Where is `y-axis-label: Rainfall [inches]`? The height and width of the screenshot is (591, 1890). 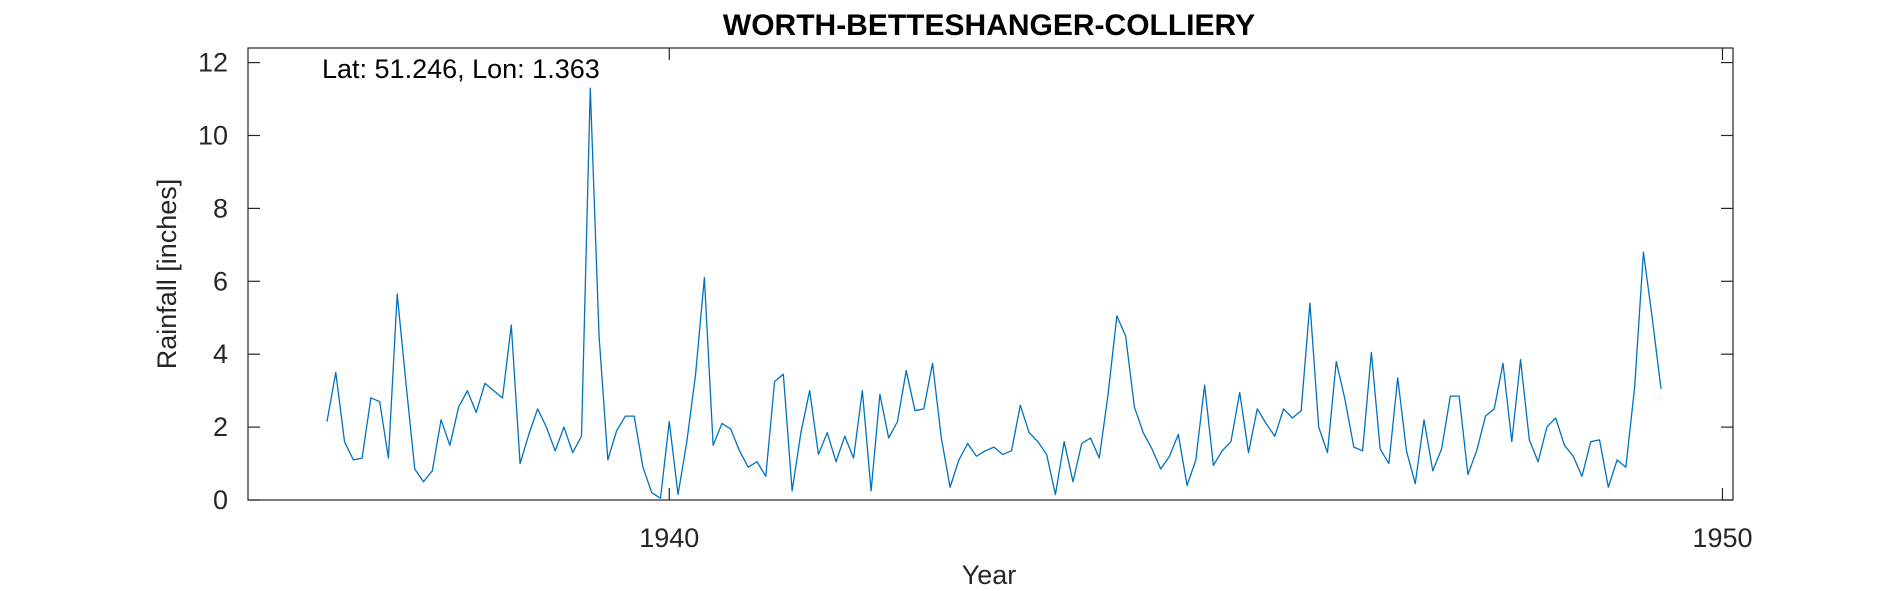 y-axis-label: Rainfall [inches] is located at coordinates (167, 274).